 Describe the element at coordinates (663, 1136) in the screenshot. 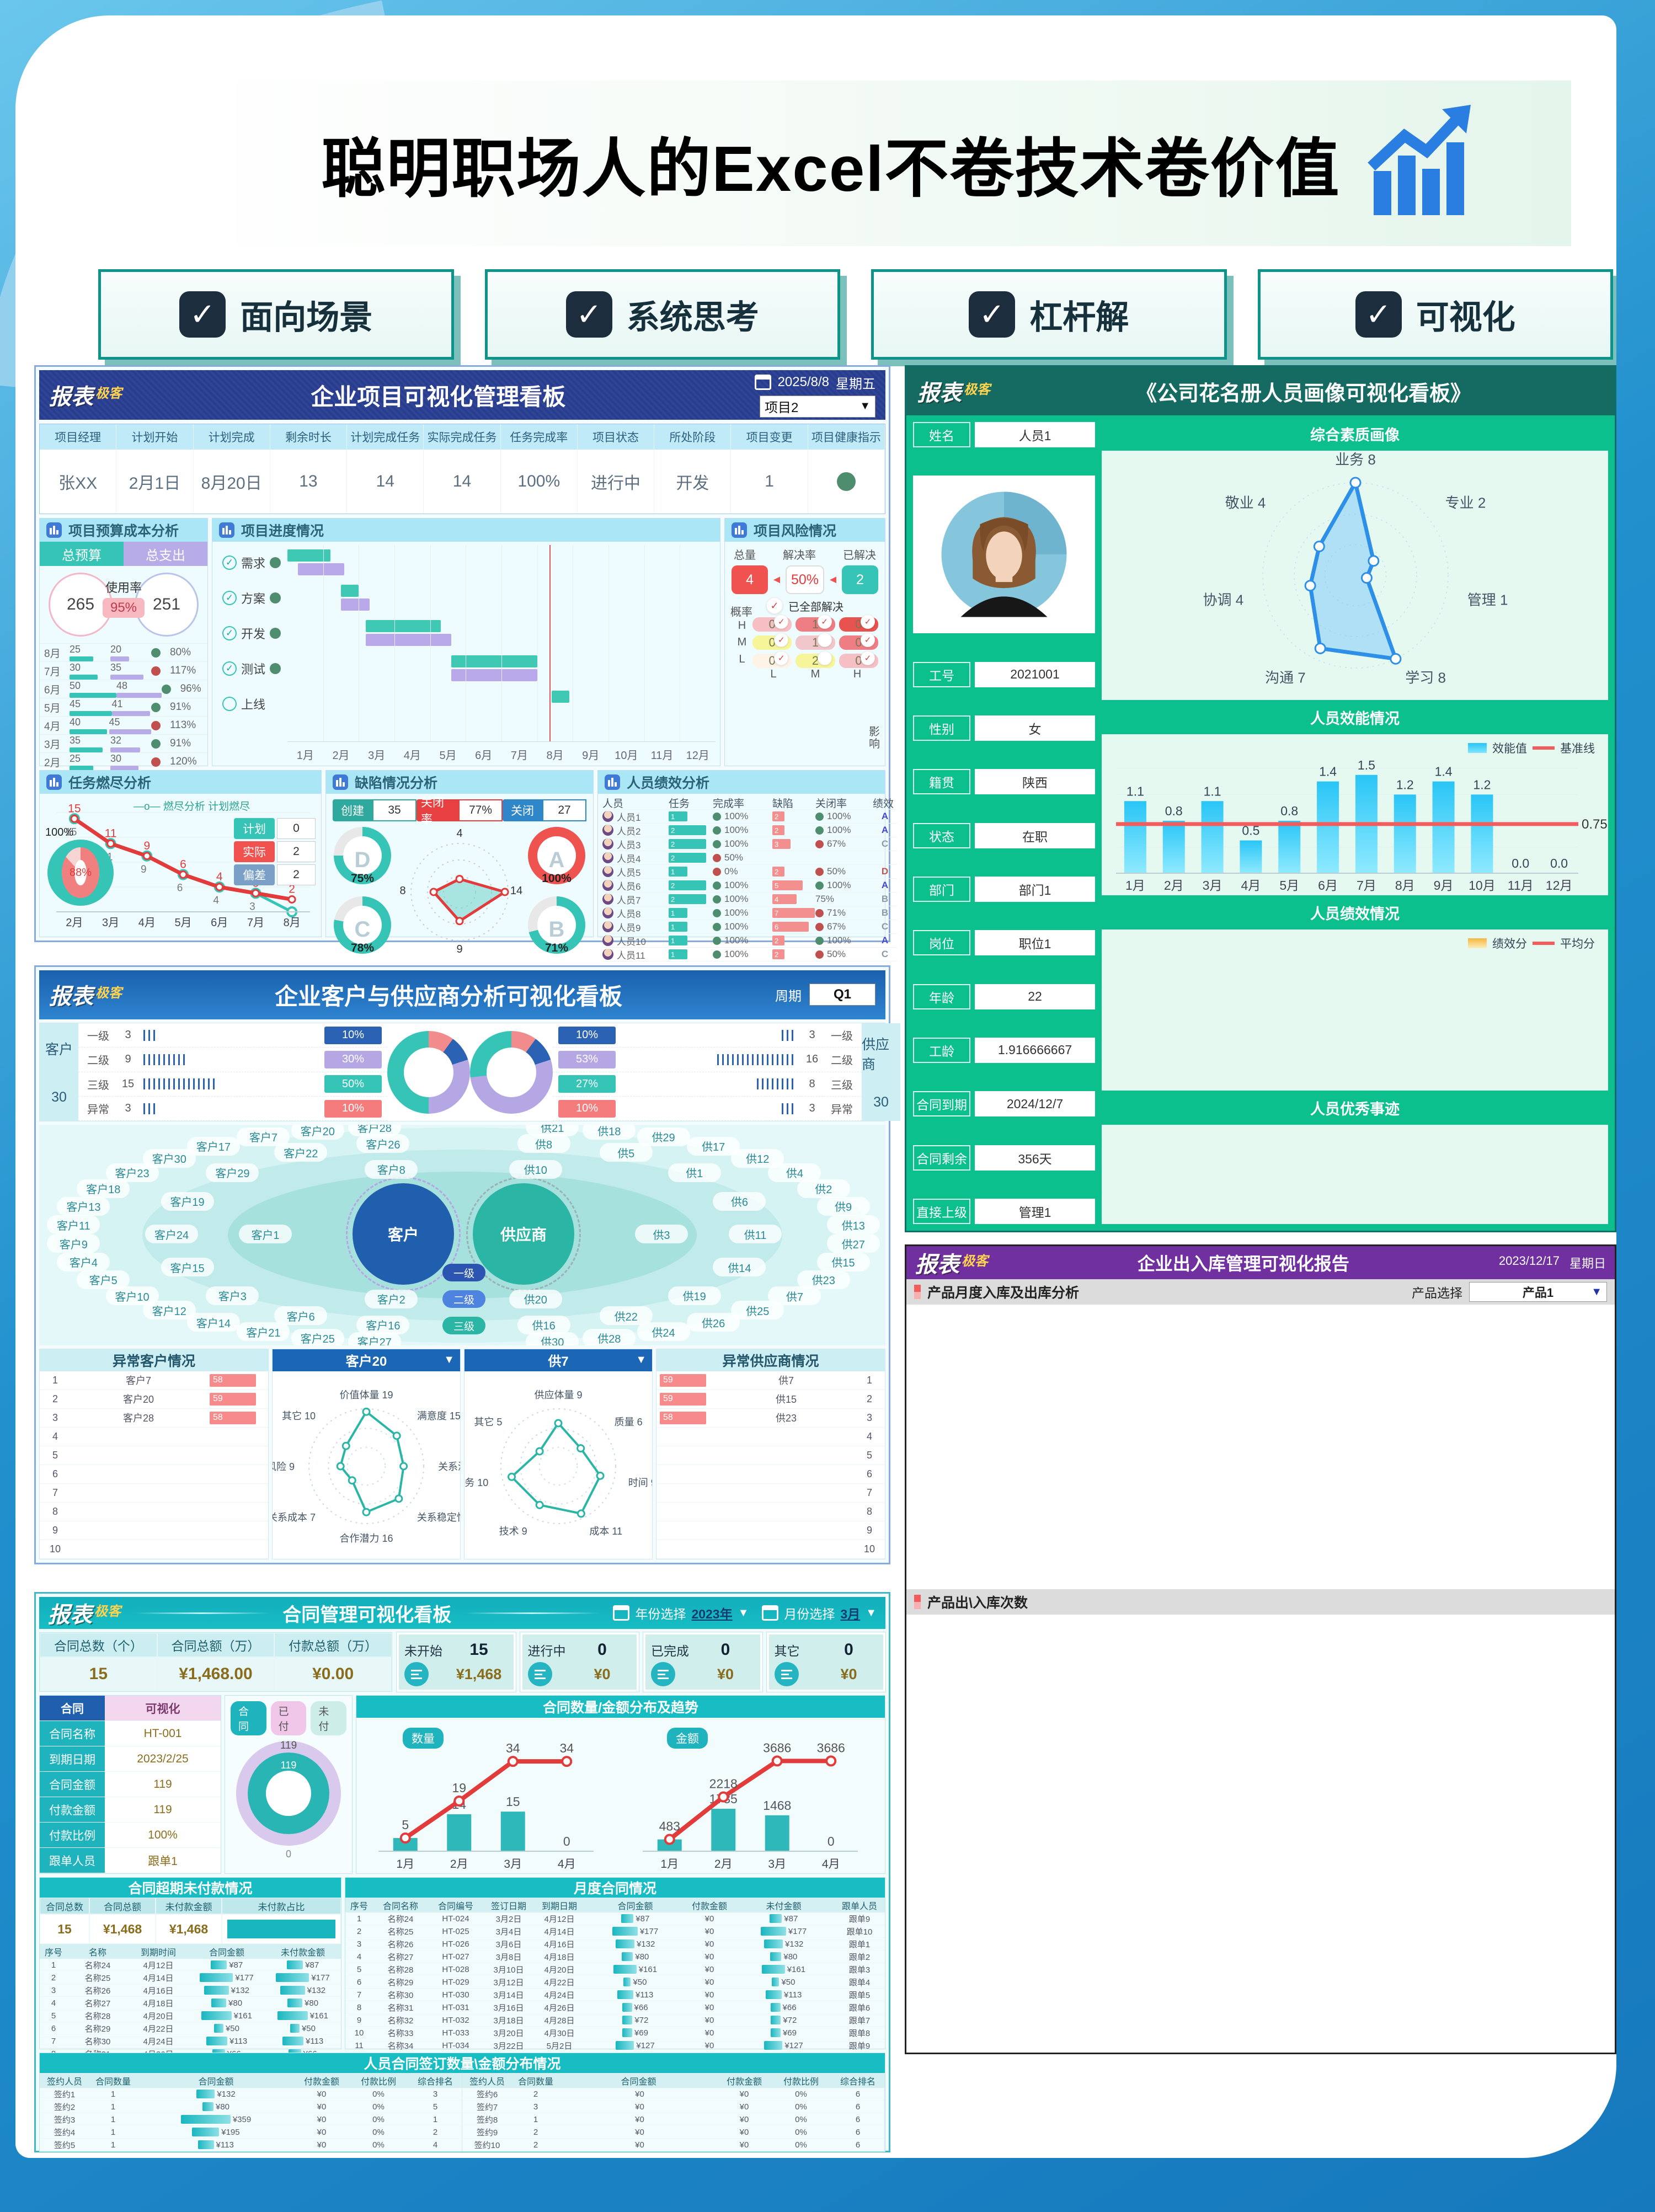

I see `relation-pill: 供29` at that location.